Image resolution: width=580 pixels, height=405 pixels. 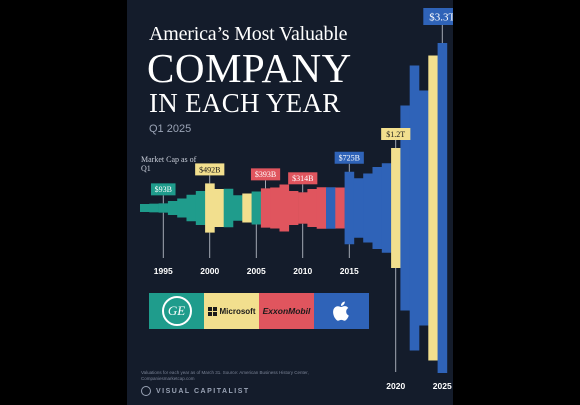 I want to click on bar-2018, so click(x=377, y=208).